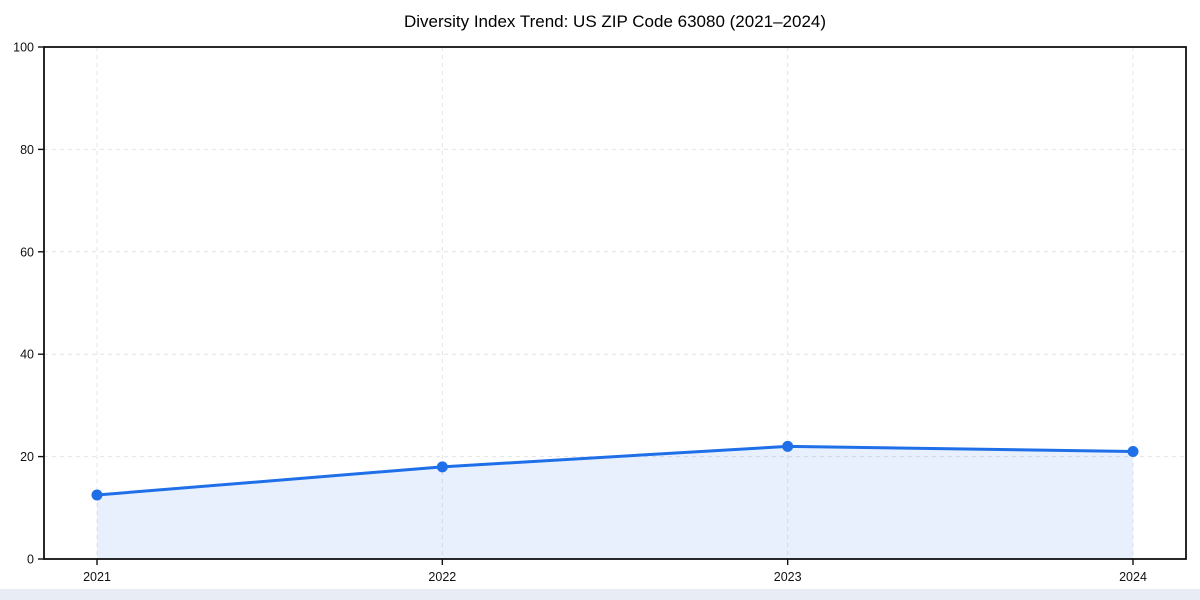 This screenshot has height=600, width=1200. I want to click on x-tick-label: 2024, so click(1133, 577).